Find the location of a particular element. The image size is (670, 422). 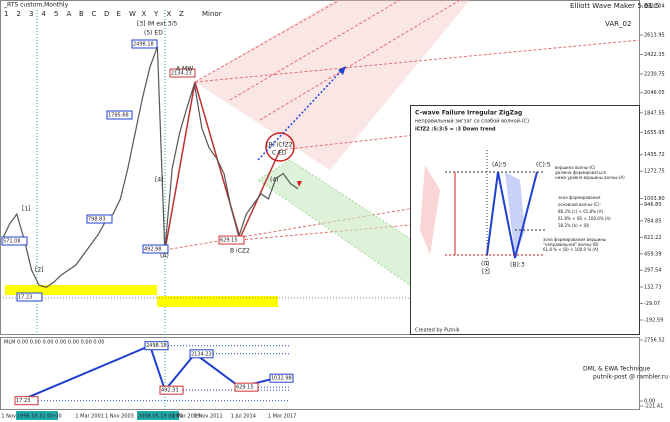

panel-note: ниже уровня вершины волны-(A) is located at coordinates (590, 177).